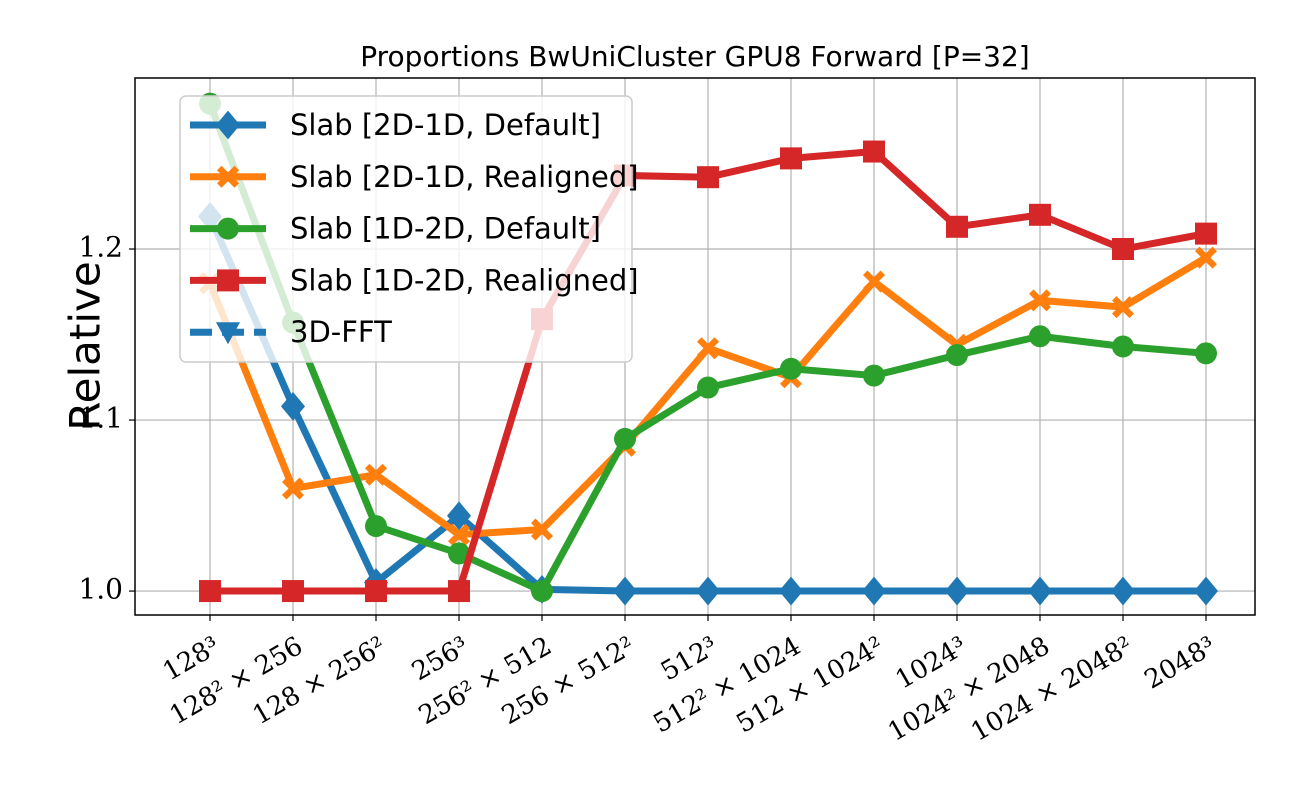  Describe the element at coordinates (100, 247) in the screenshot. I see `y-tick-label: 1.2` at that location.